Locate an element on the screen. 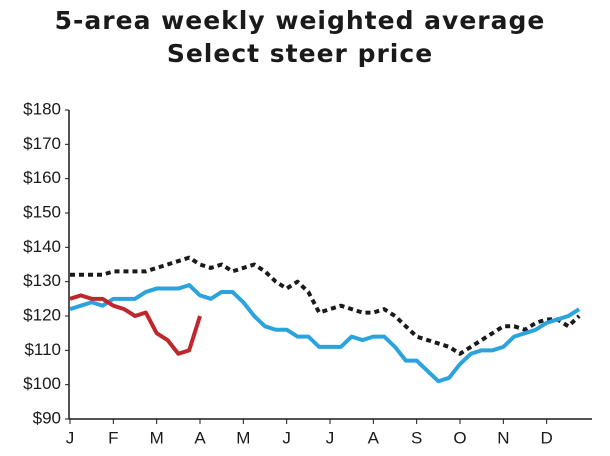  x-tick-label: N is located at coordinates (503, 437).